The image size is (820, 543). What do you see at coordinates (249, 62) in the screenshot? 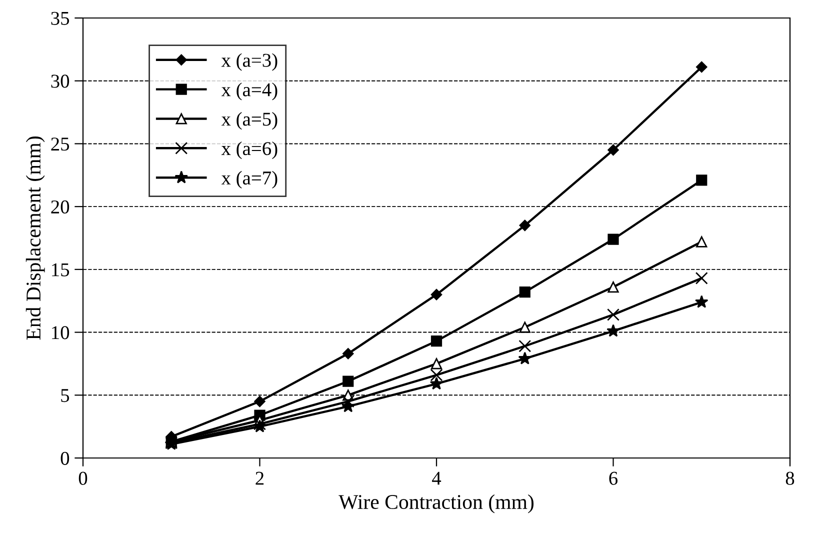
I see `legend-label: x (a=3)` at bounding box center [249, 62].